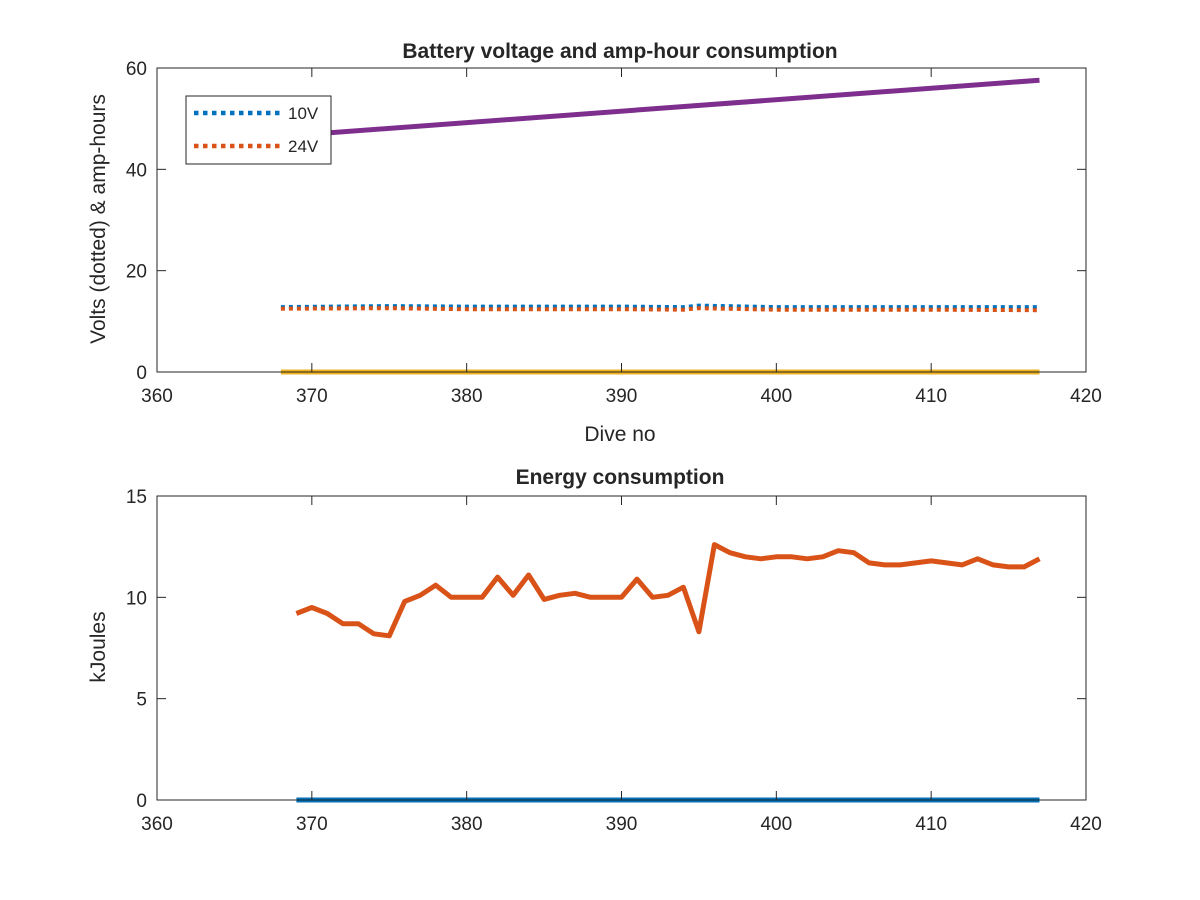 The width and height of the screenshot is (1200, 900). Describe the element at coordinates (660, 306) in the screenshot. I see `series-line-10v` at that location.